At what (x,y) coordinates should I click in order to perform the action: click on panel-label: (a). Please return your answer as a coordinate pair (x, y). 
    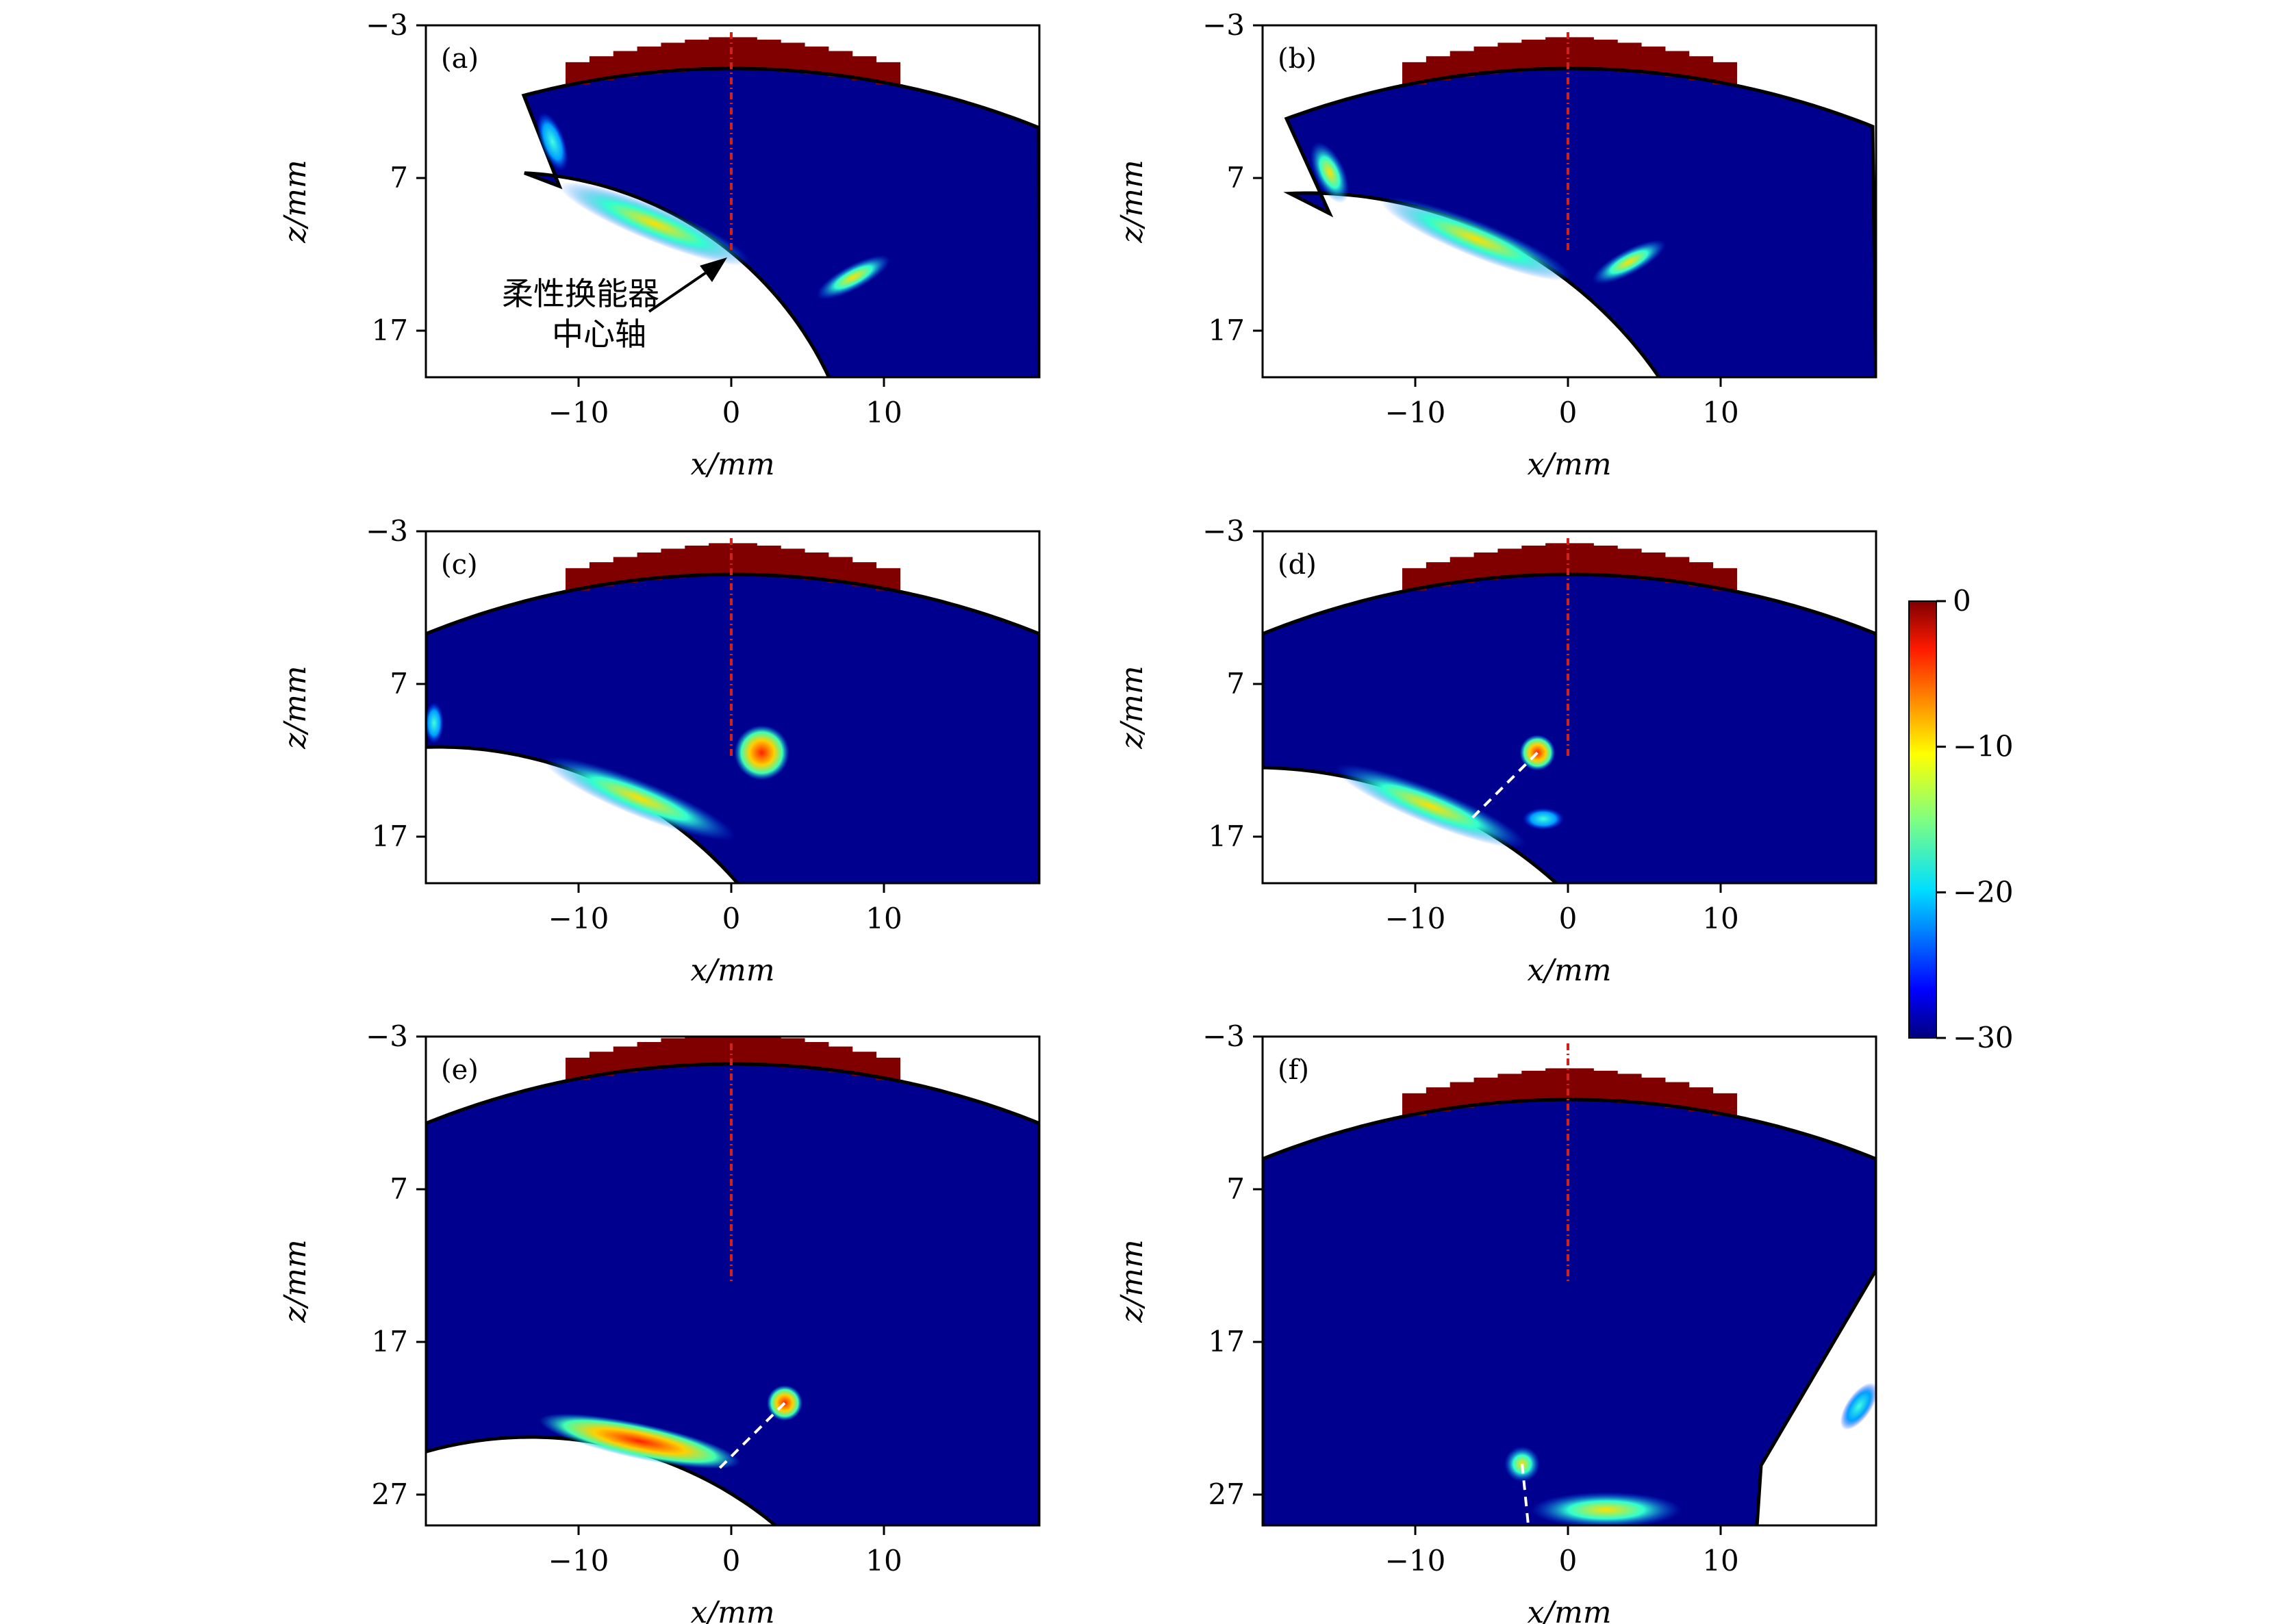
    Looking at the image, I should click on (460, 59).